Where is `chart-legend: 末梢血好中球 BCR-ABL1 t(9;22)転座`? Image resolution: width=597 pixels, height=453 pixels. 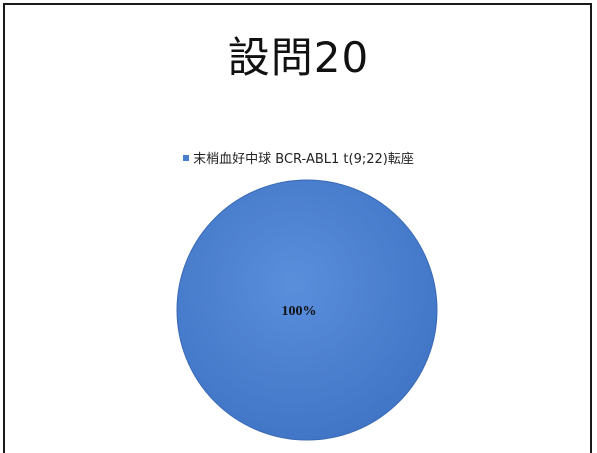 chart-legend: 末梢血好中球 BCR-ABL1 t(9;22)転座 is located at coordinates (298, 157).